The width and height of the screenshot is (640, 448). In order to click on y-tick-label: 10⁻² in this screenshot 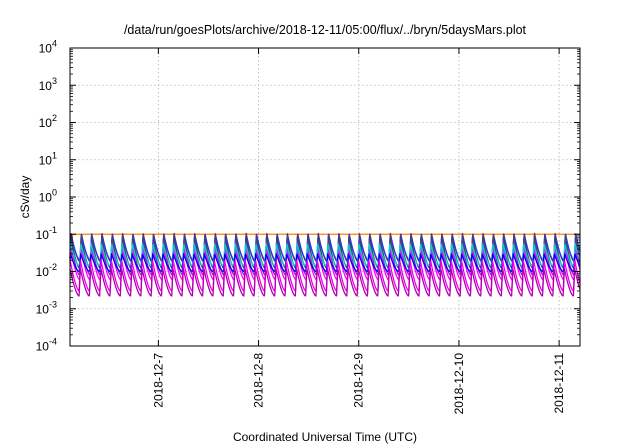, I will do `click(46, 270)`.